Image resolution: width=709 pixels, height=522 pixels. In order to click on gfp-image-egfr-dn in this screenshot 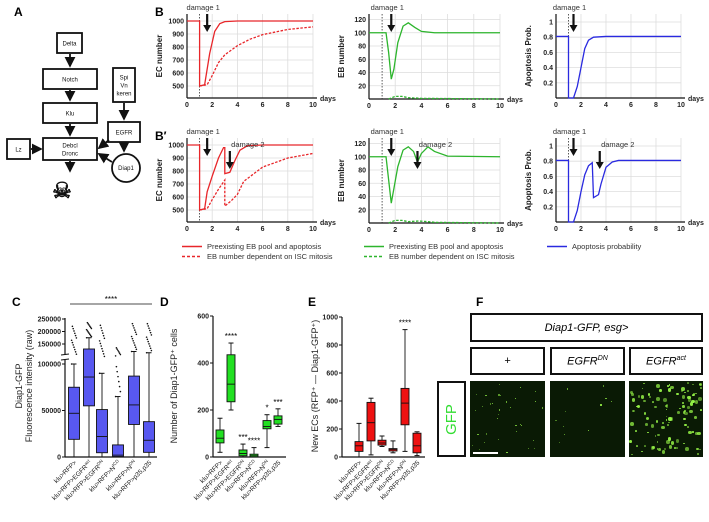, I will do `click(587, 419)`.